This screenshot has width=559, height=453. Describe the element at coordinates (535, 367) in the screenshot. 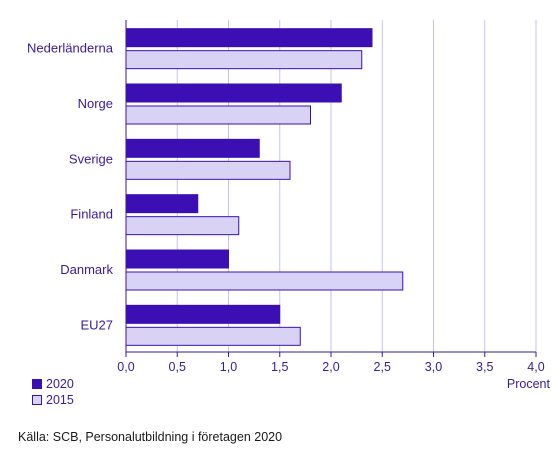

I see `x-tick-label-8: 4,0` at that location.